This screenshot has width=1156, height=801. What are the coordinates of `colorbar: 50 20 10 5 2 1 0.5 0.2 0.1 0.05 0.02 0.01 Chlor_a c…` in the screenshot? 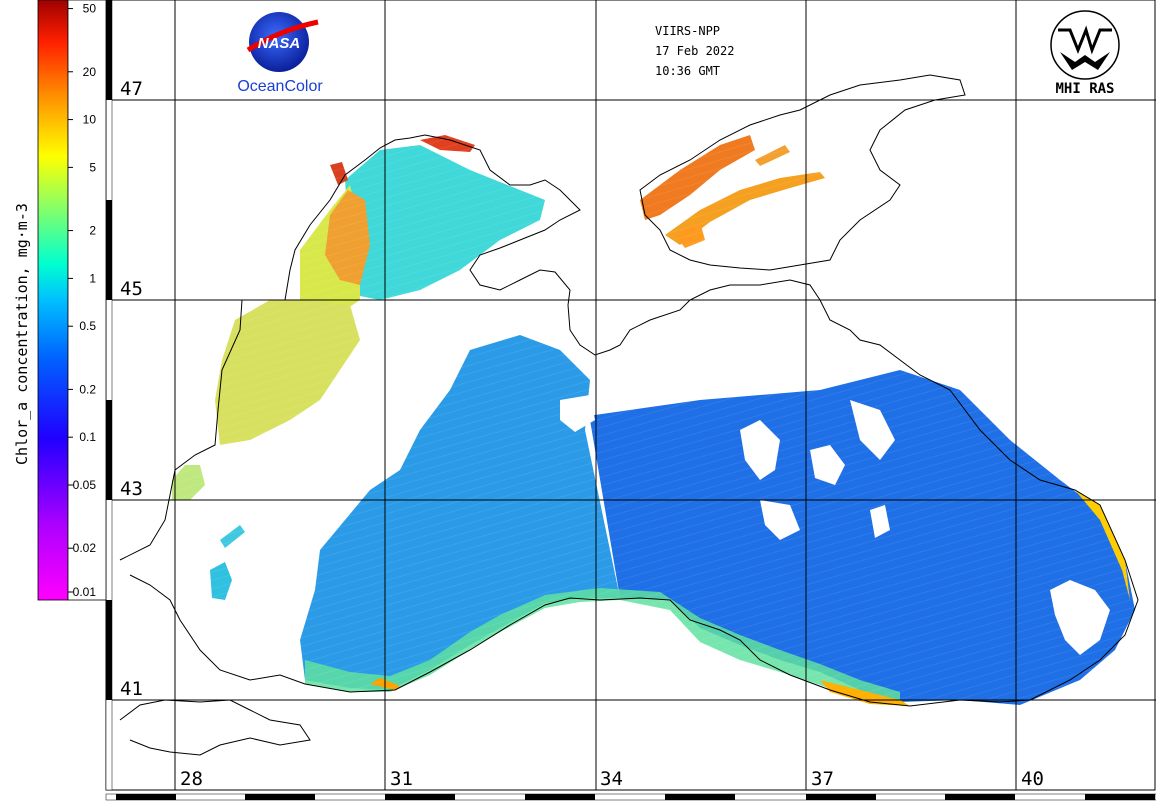 It's located at (60, 300).